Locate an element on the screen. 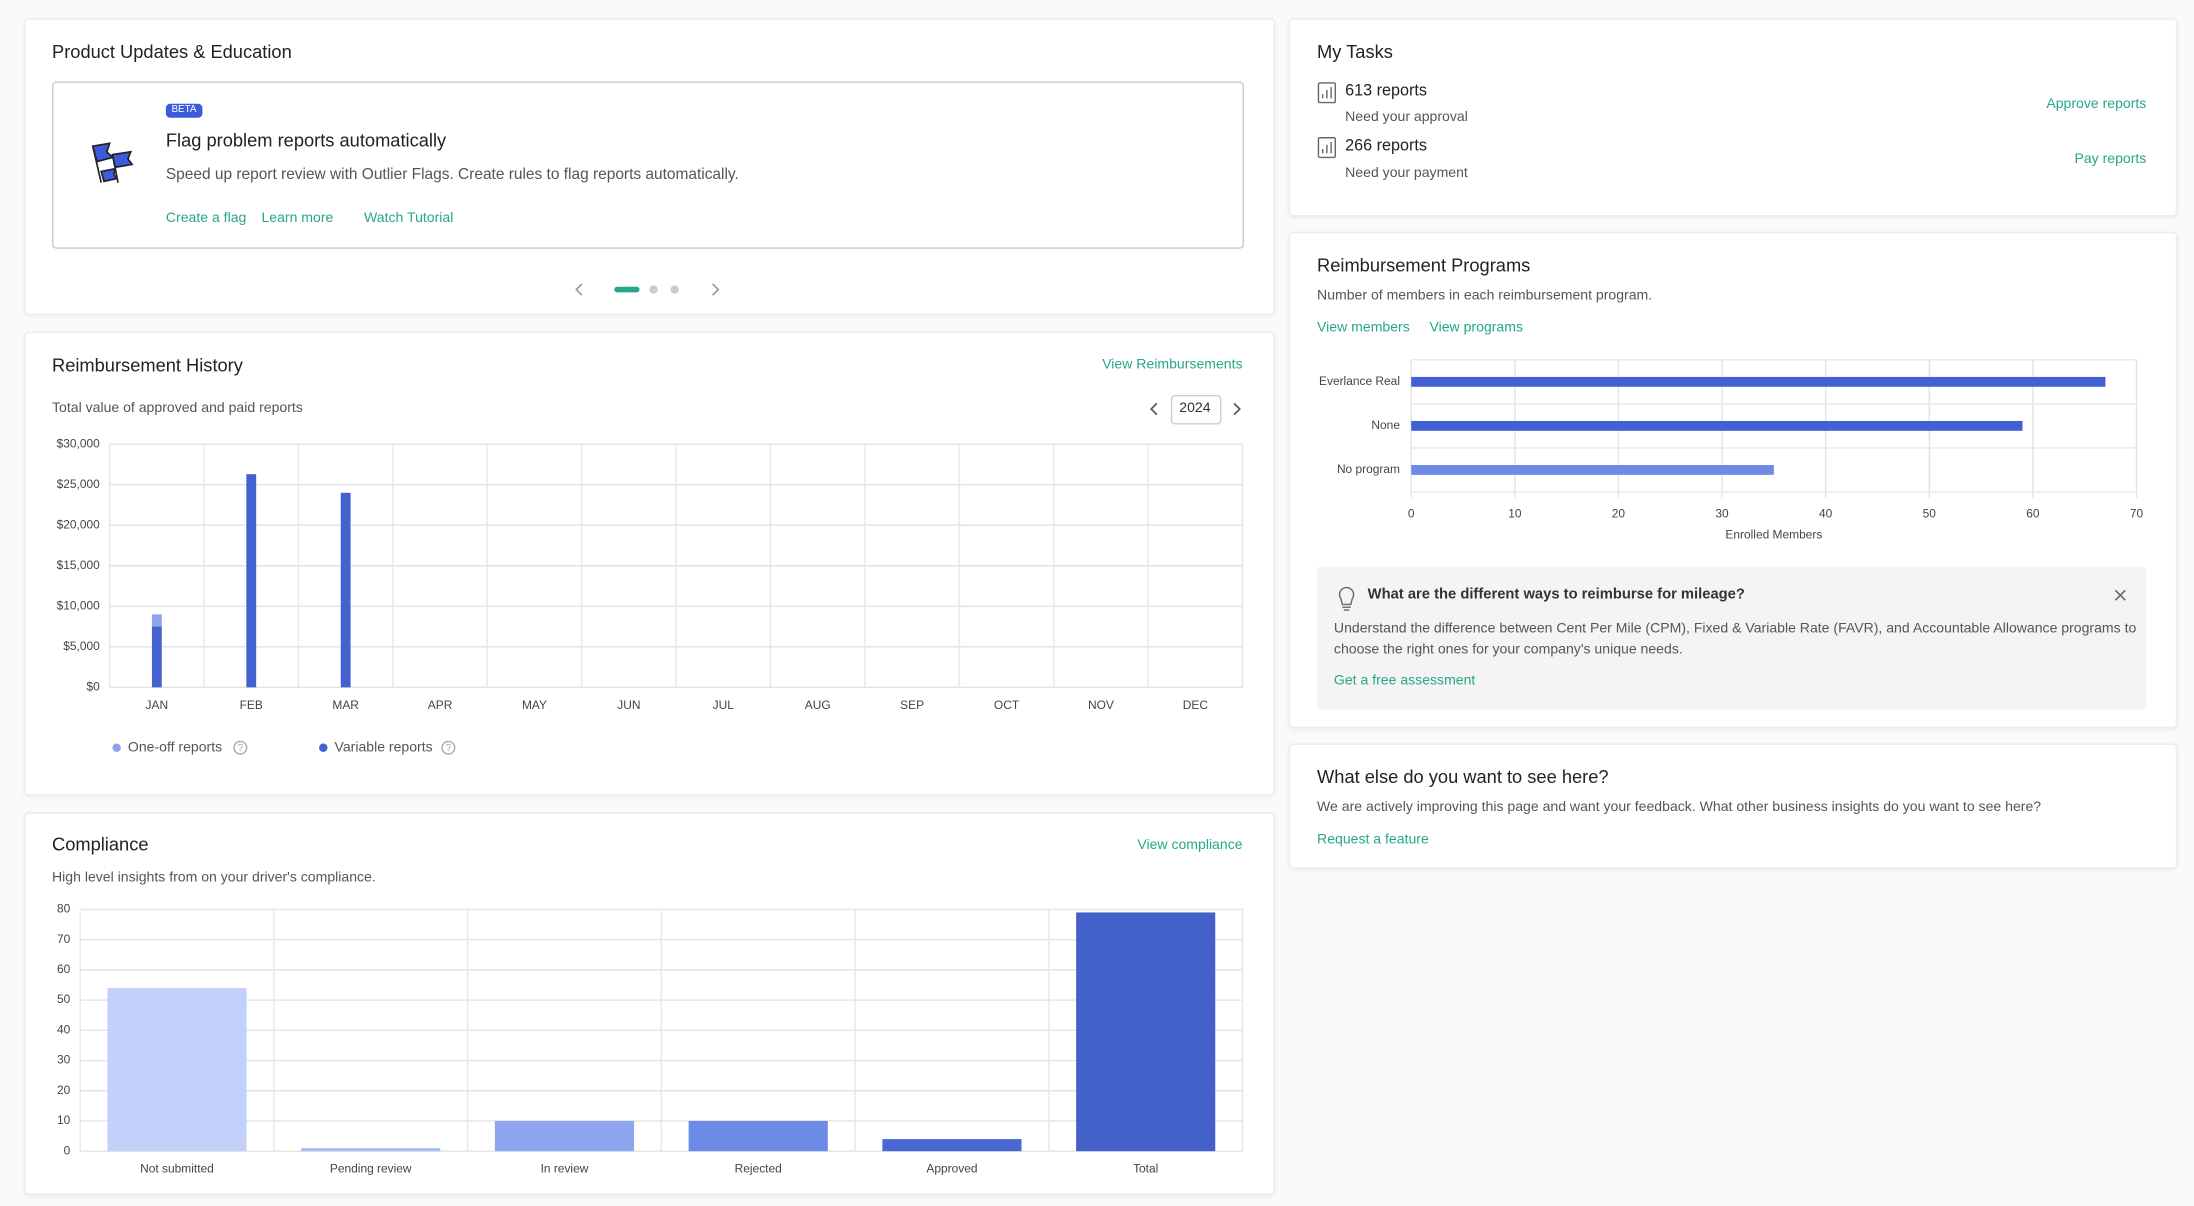  card-title: Compliance is located at coordinates (100, 844).